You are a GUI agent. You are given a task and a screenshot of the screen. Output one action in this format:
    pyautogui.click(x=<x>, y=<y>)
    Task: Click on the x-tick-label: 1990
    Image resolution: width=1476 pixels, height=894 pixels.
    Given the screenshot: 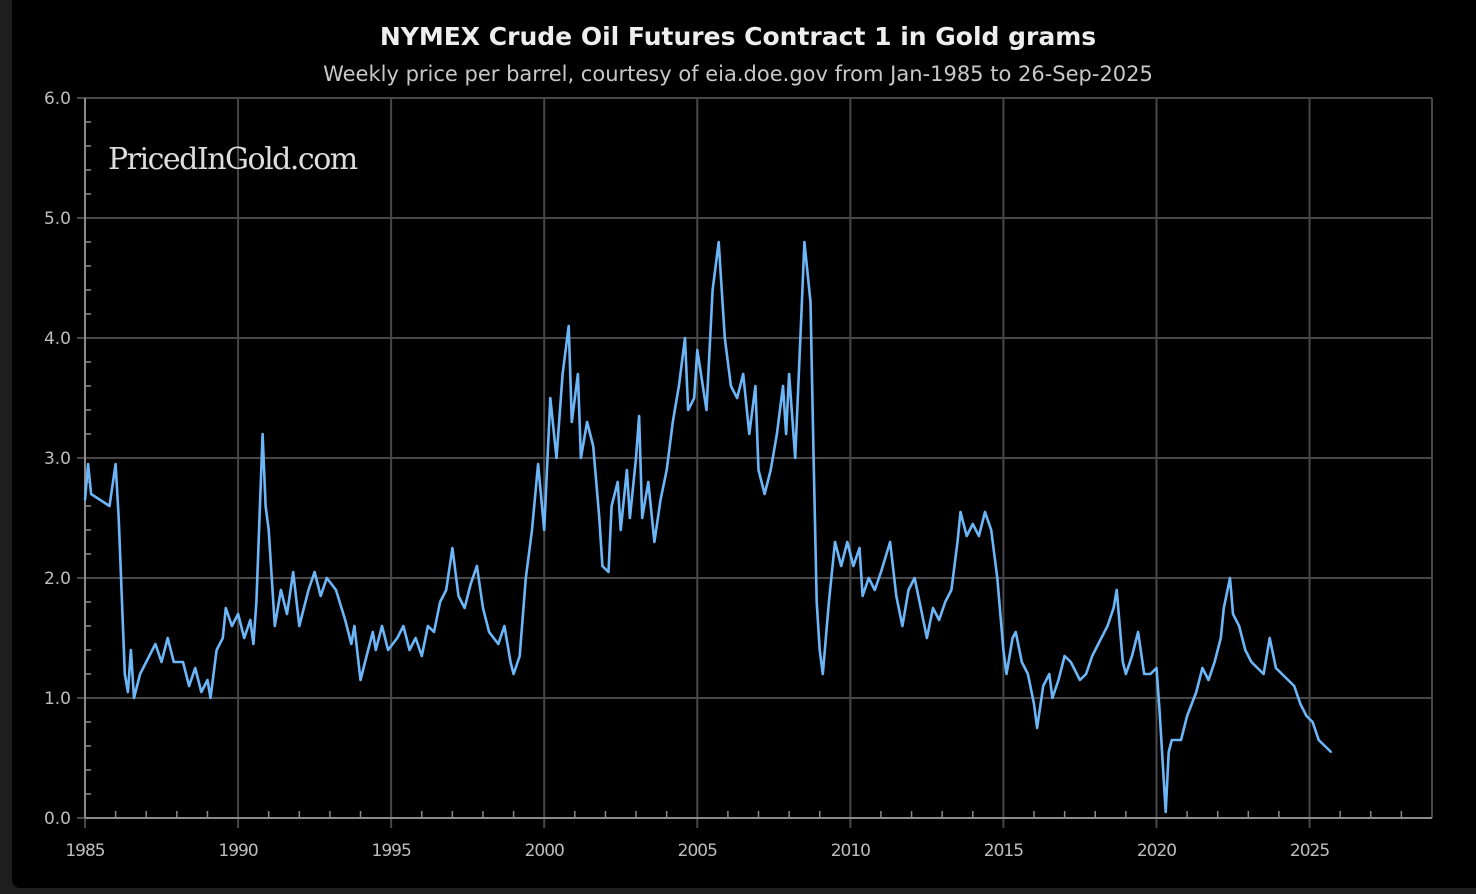 What is the action you would take?
    pyautogui.click(x=237, y=851)
    